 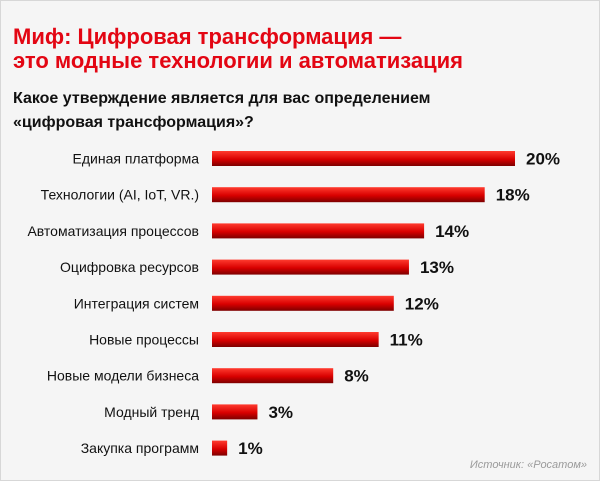 I want to click on category-label: Оцифровка ресурсов, so click(x=129, y=267).